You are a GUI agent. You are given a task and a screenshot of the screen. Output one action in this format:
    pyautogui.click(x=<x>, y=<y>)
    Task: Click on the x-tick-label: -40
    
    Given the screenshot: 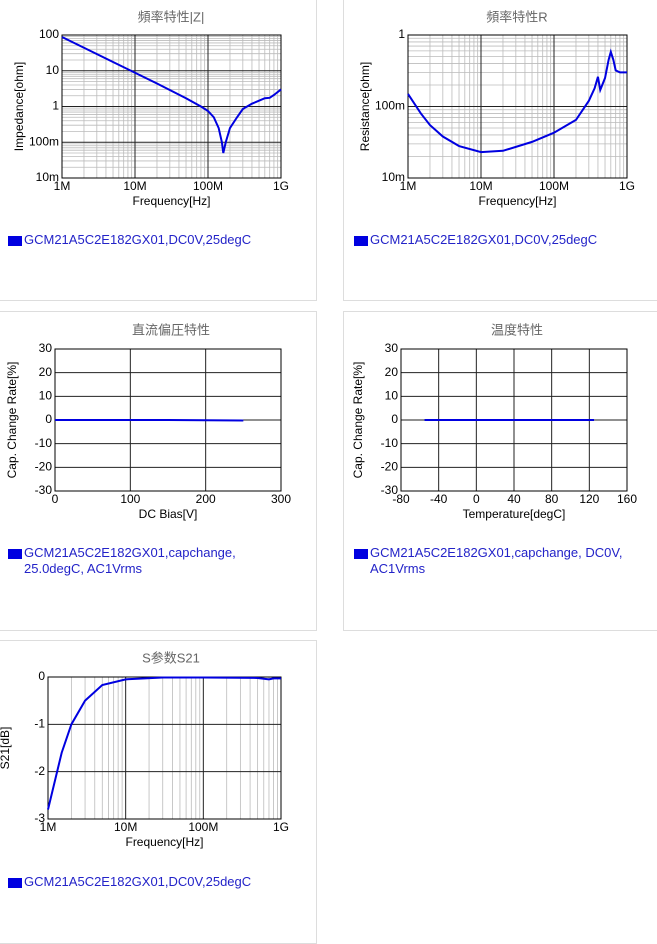 What is the action you would take?
    pyautogui.click(x=439, y=499)
    